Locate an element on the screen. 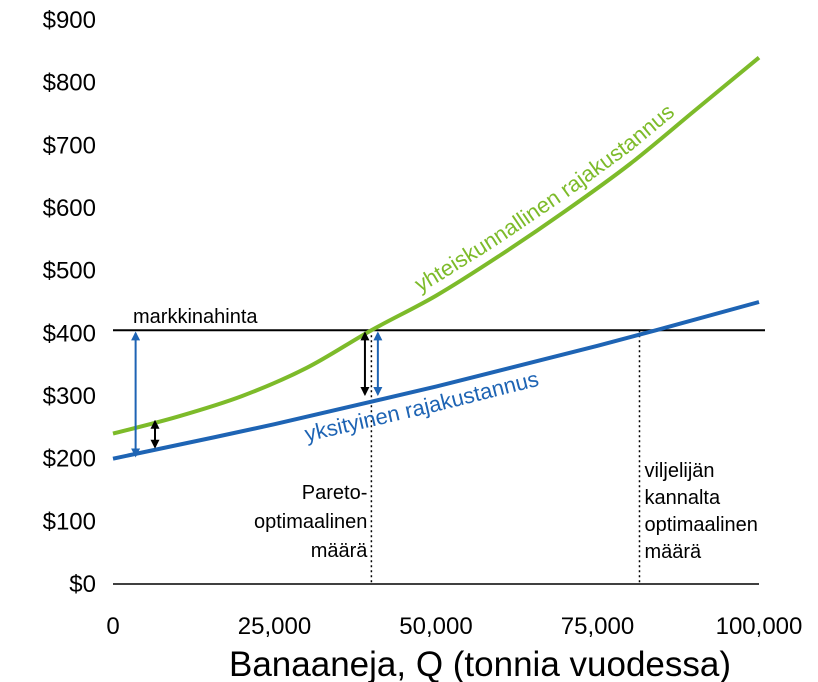 The height and width of the screenshot is (682, 818). market-price-label: markkinahinta is located at coordinates (195, 317).